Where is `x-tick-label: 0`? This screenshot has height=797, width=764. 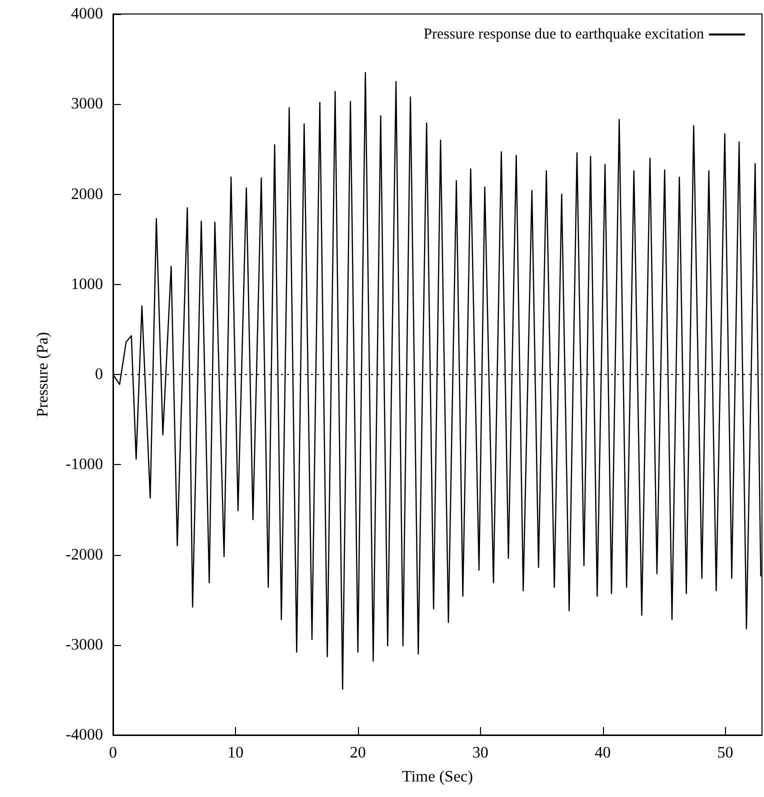 x-tick-label: 0 is located at coordinates (113, 753).